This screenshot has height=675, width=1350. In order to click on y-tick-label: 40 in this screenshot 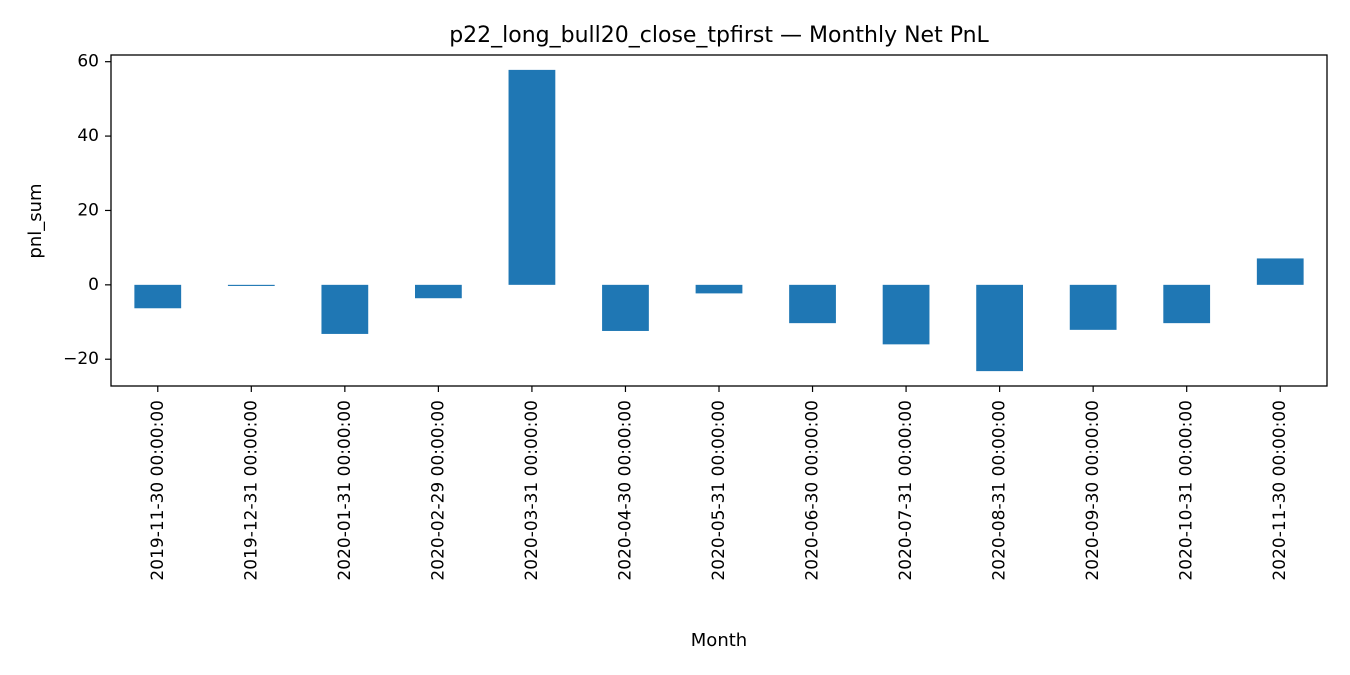, I will do `click(88, 136)`.